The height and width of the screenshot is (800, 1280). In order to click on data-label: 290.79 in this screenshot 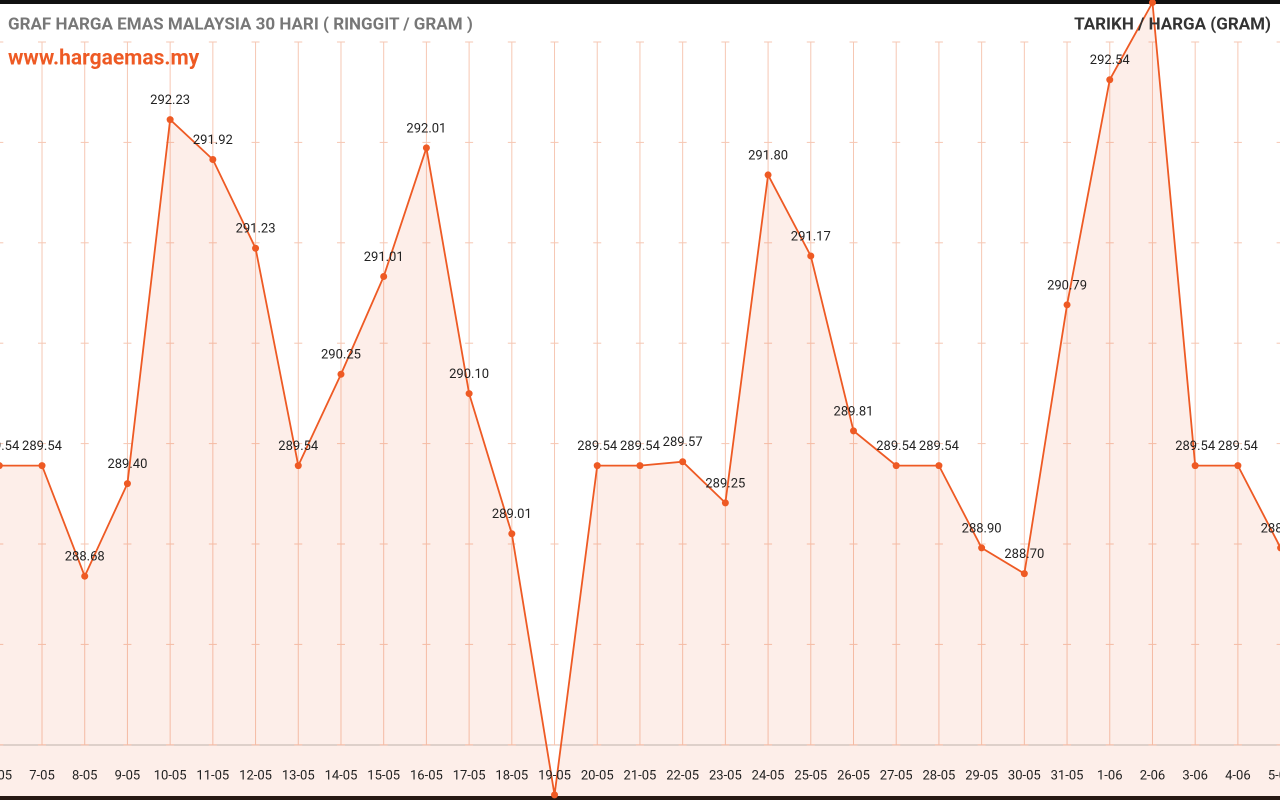, I will do `click(1067, 285)`.